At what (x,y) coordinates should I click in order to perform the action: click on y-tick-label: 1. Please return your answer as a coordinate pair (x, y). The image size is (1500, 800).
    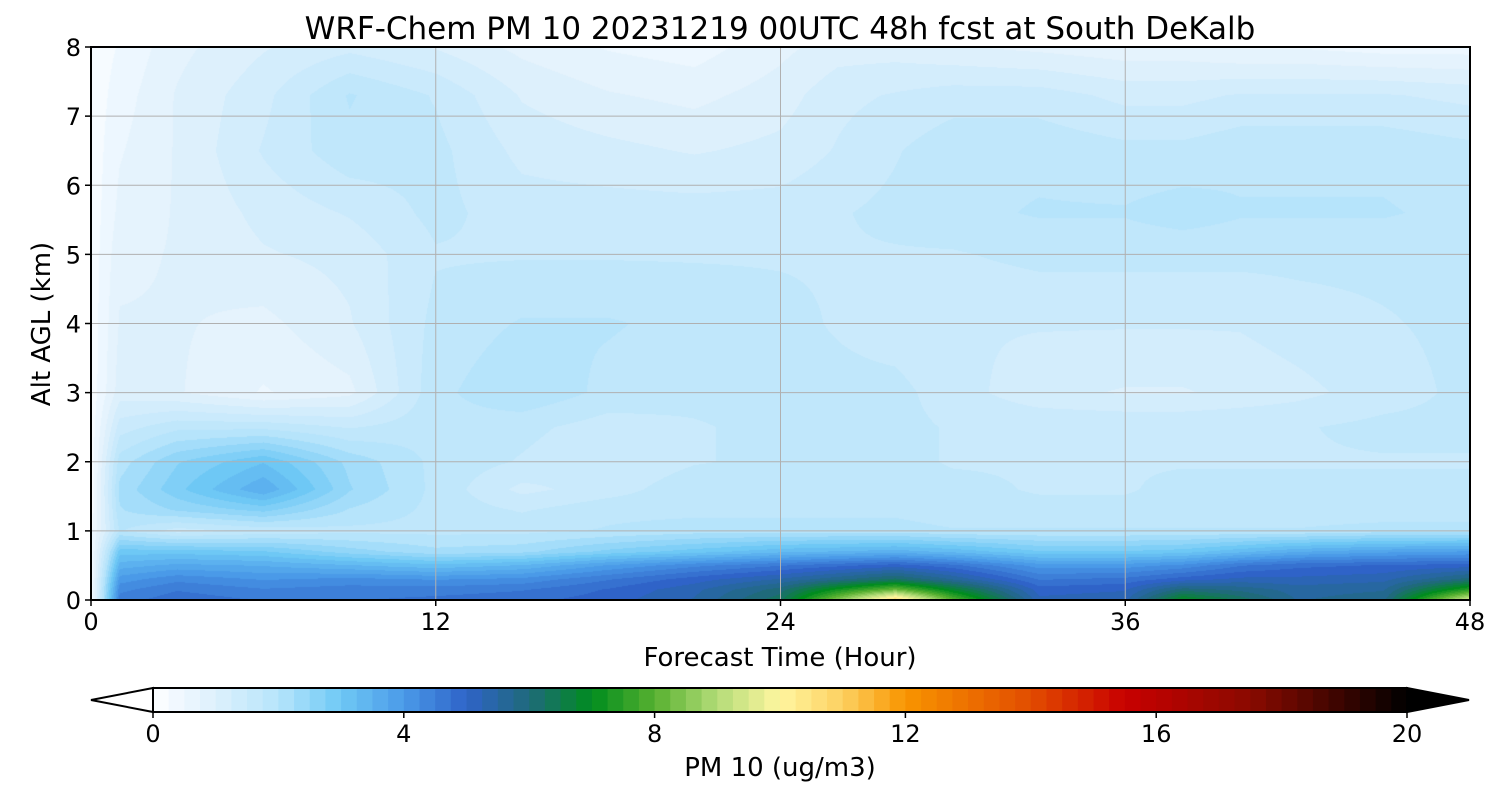
    Looking at the image, I should click on (73, 532).